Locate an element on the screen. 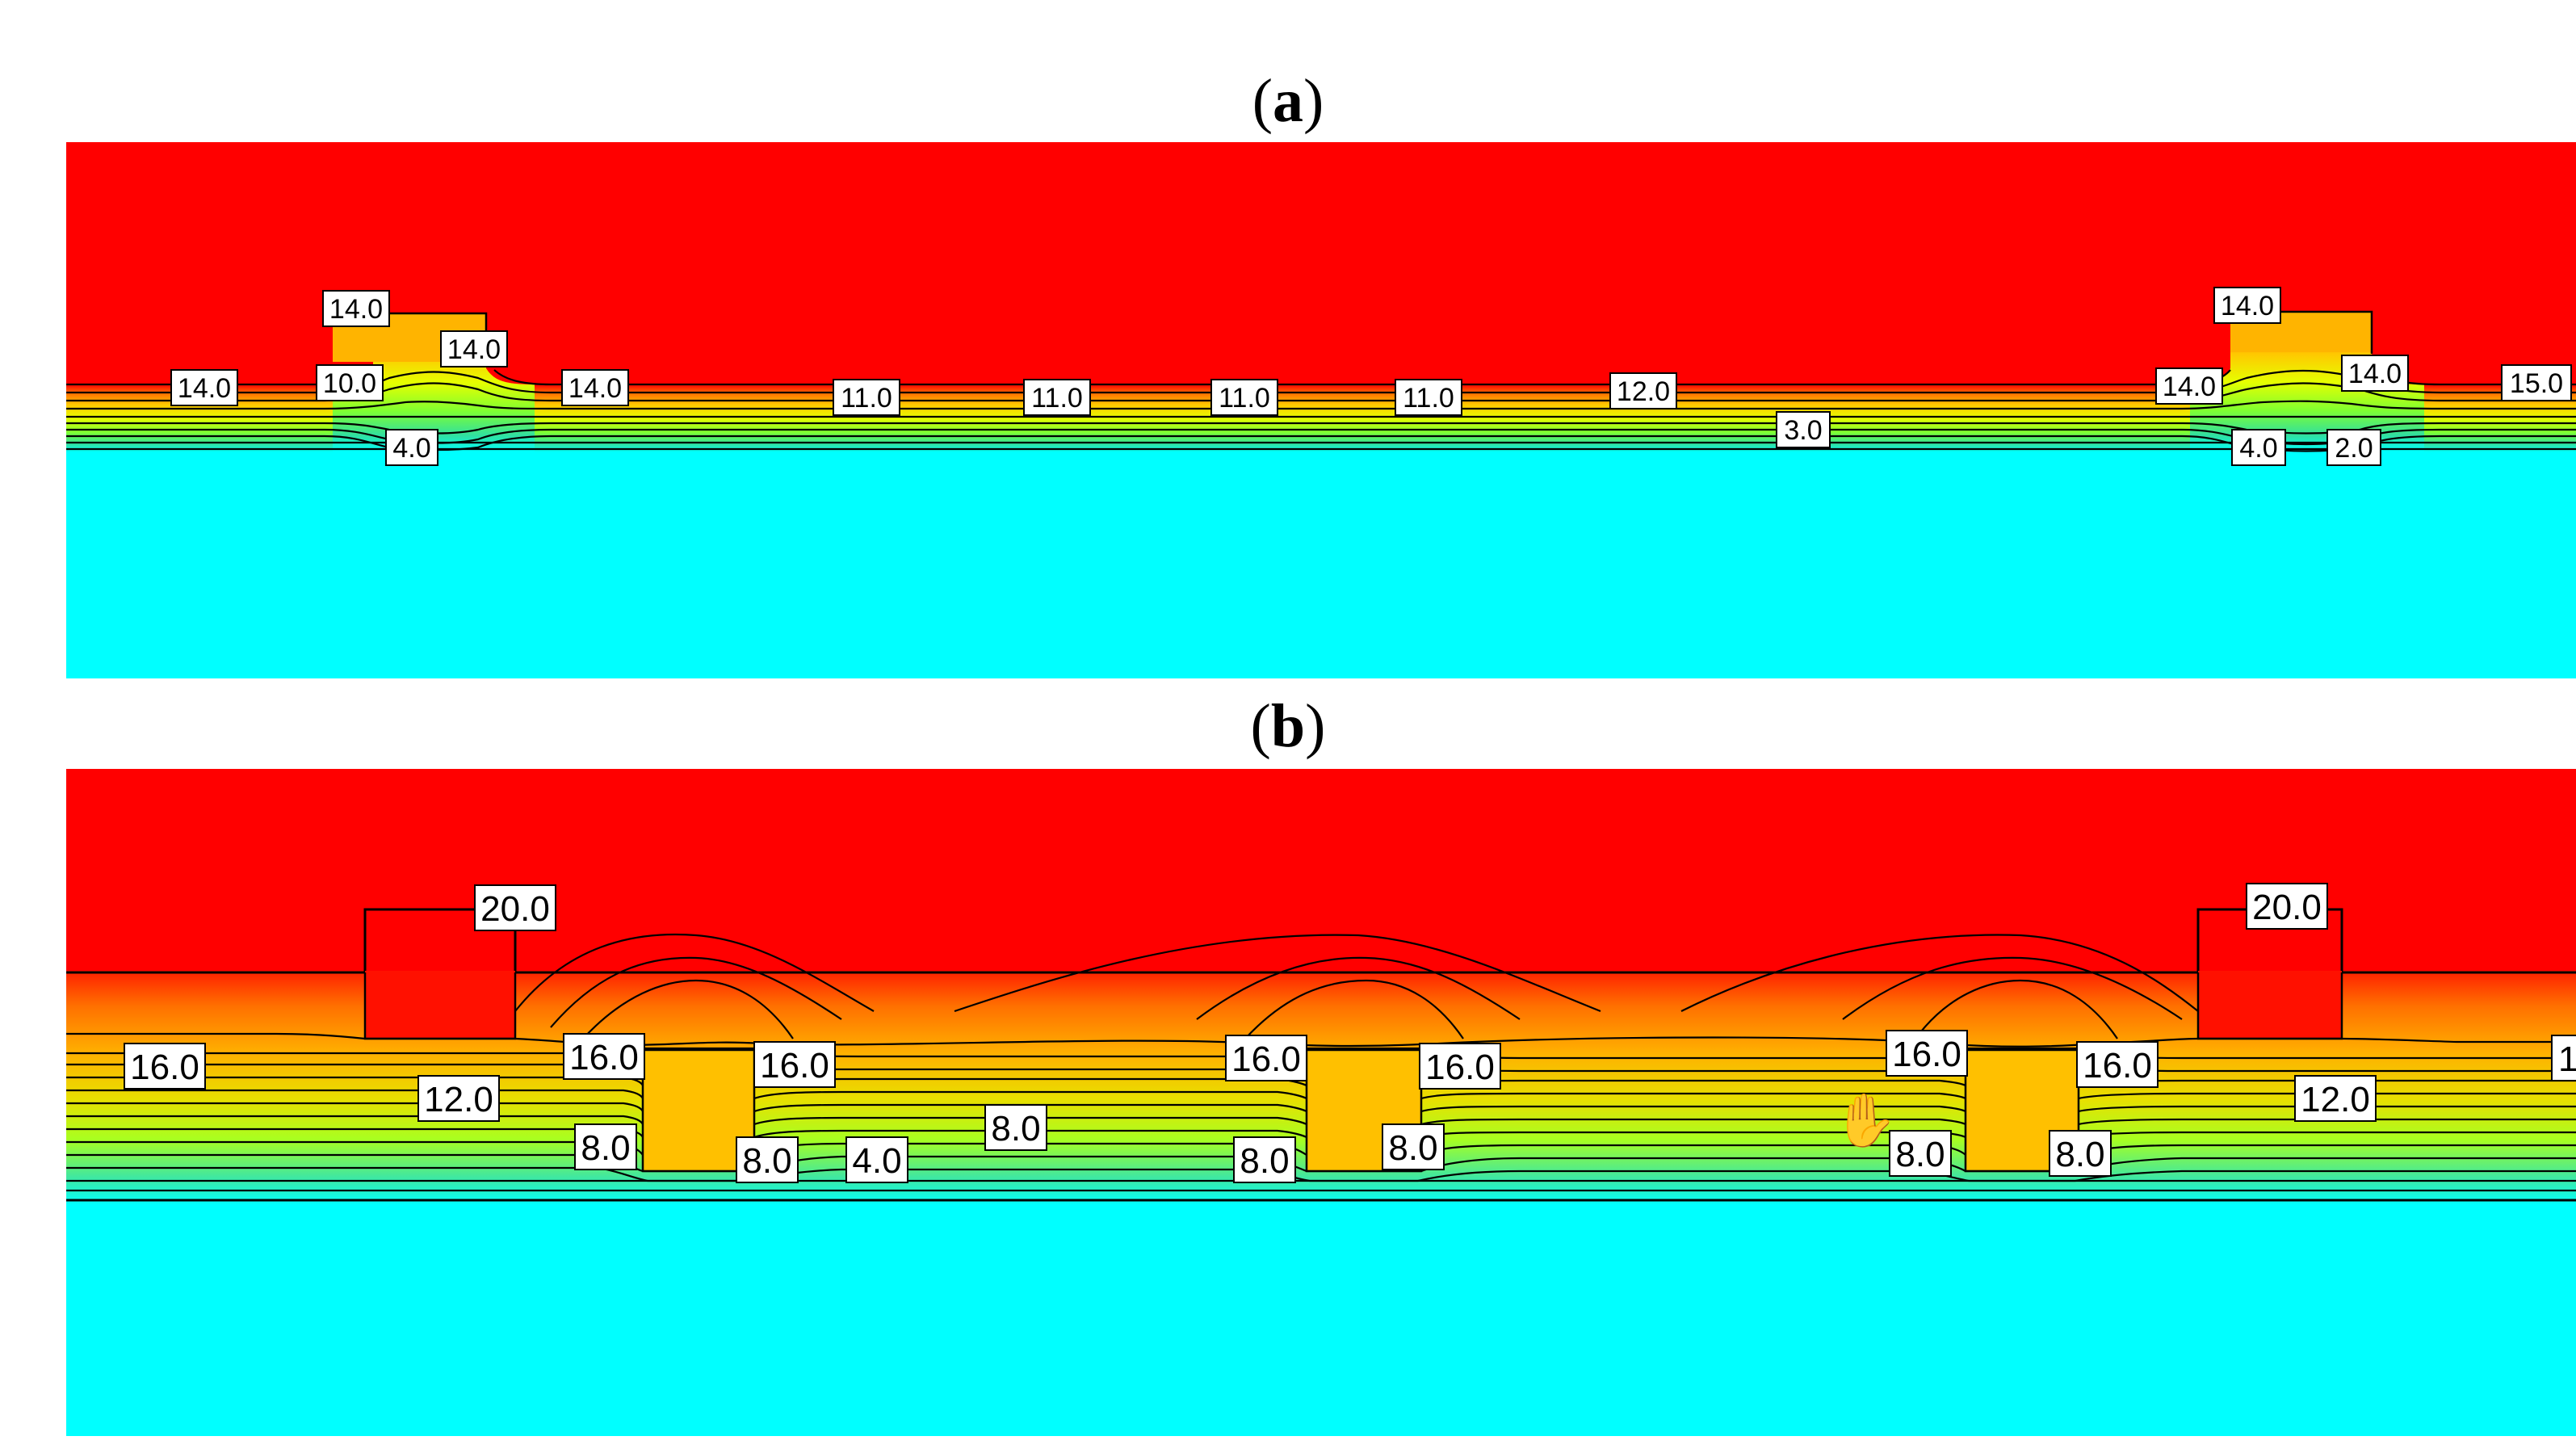 The height and width of the screenshot is (1453, 2576). contour-label: 15.0 is located at coordinates (2536, 382).